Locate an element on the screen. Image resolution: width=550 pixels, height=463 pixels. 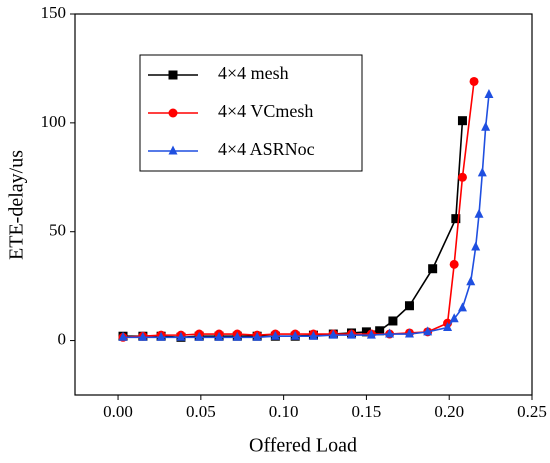
x-tick-label: 0.05 is located at coordinates (201, 411).